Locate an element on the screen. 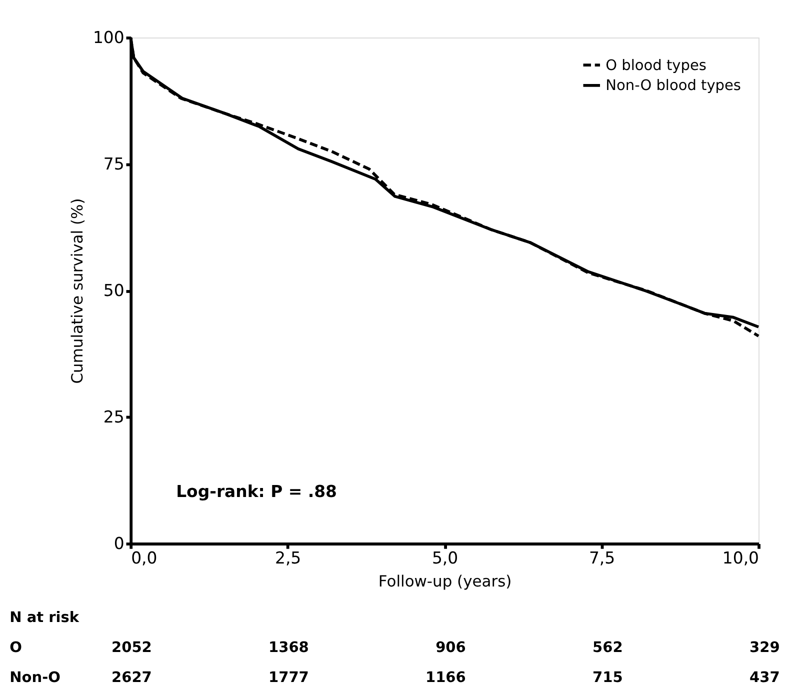 This screenshot has width=804, height=693. x-tick-label: 10,0 is located at coordinates (741, 558).